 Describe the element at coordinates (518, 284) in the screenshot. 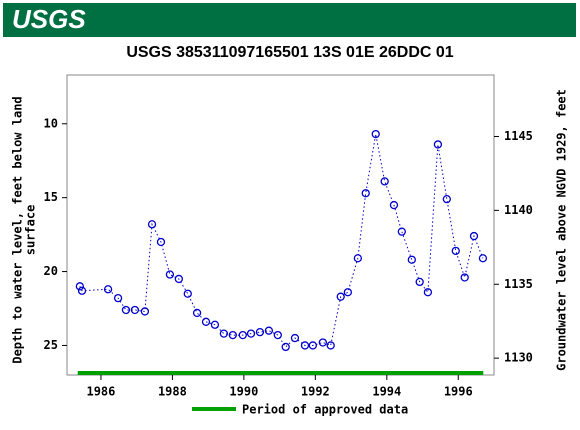

I see `y2-tick-label: 1135` at that location.